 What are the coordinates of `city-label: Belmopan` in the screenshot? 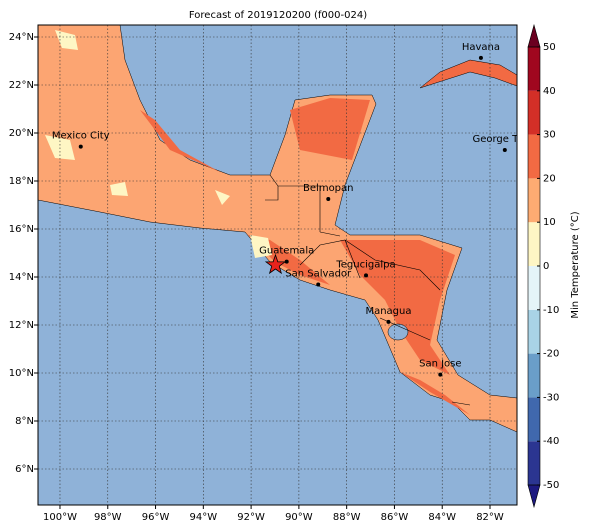 It's located at (328, 188).